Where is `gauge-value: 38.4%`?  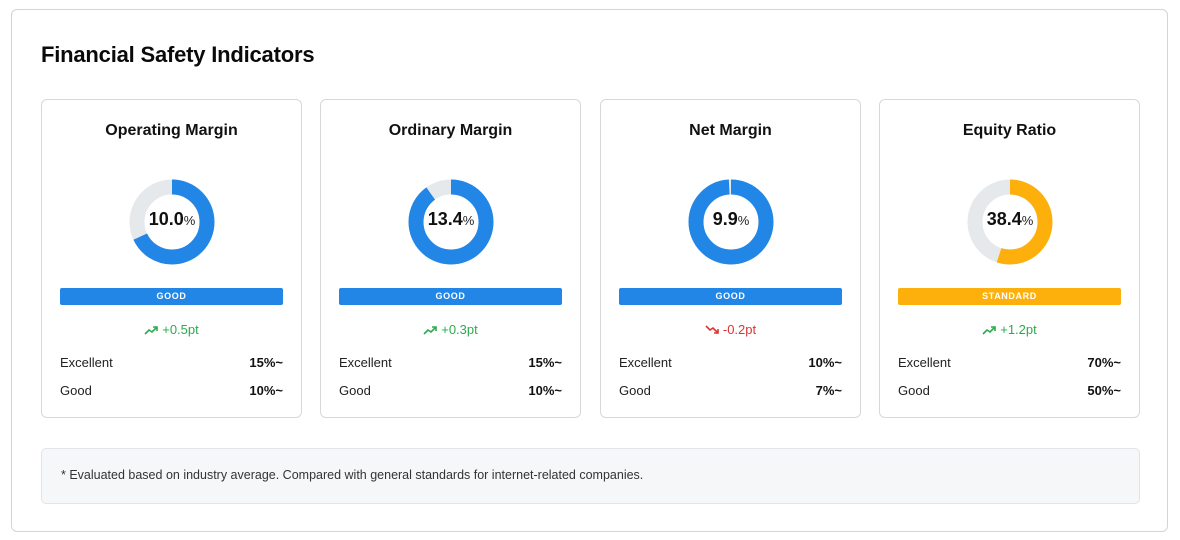
gauge-value: 38.4% is located at coordinates (1010, 219).